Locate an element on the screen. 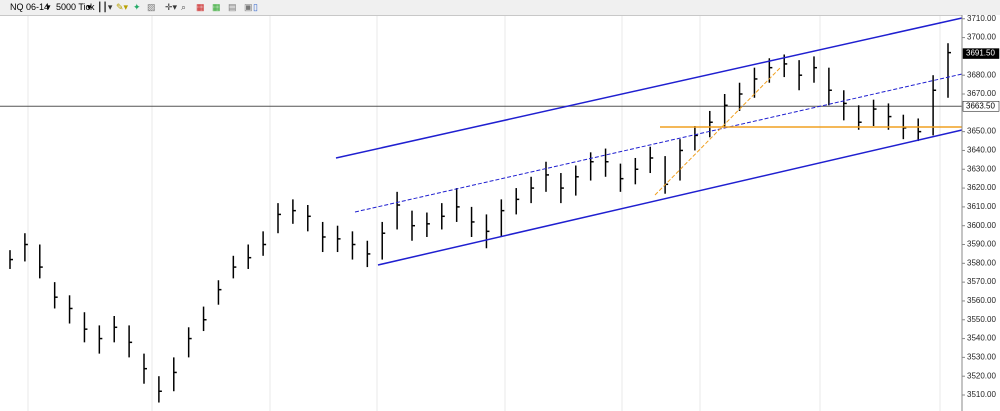 The height and width of the screenshot is (411, 1000). y-tick-label: 3530.00 is located at coordinates (981, 356).